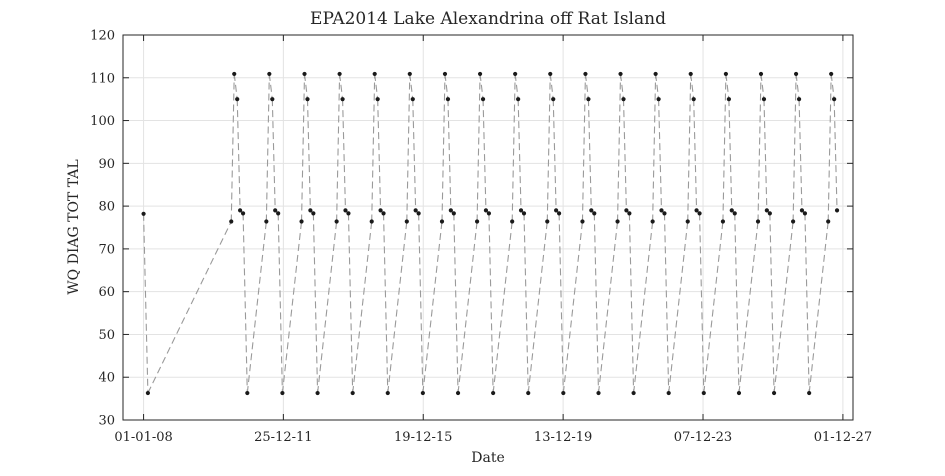 Image resolution: width=945 pixels, height=476 pixels. What do you see at coordinates (106, 292) in the screenshot?
I see `y-tick-label: 60` at bounding box center [106, 292].